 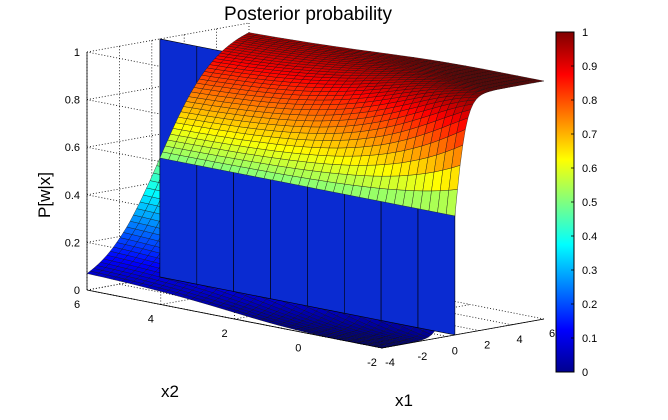 I want to click on colorbar: 0 0.1 0.2 0.3 0.4 0.5 0.6 0.7 0.8 0.9 1, so click(x=576, y=203).